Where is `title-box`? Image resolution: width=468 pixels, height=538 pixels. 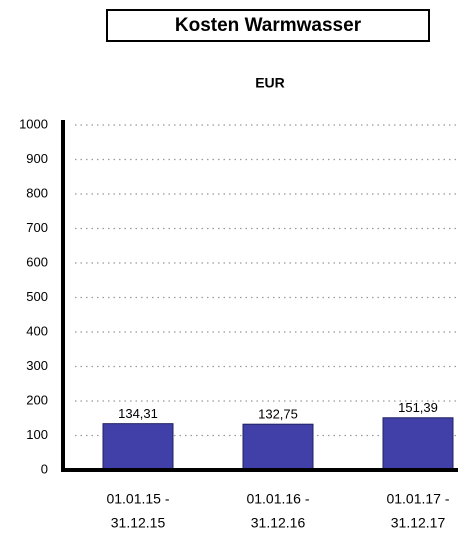 title-box is located at coordinates (268, 25).